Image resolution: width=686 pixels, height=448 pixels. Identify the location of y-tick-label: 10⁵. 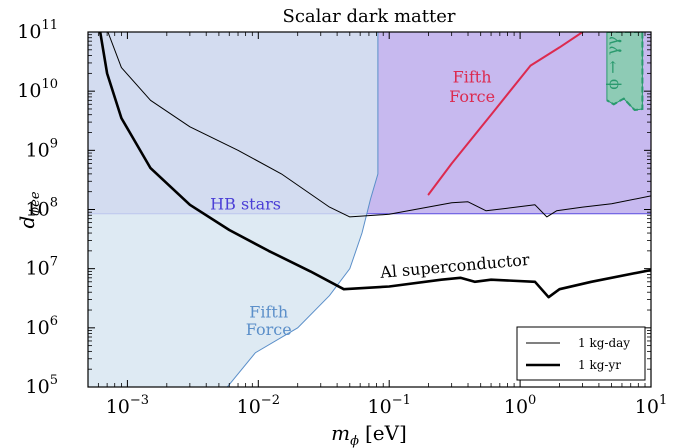
(42, 385).